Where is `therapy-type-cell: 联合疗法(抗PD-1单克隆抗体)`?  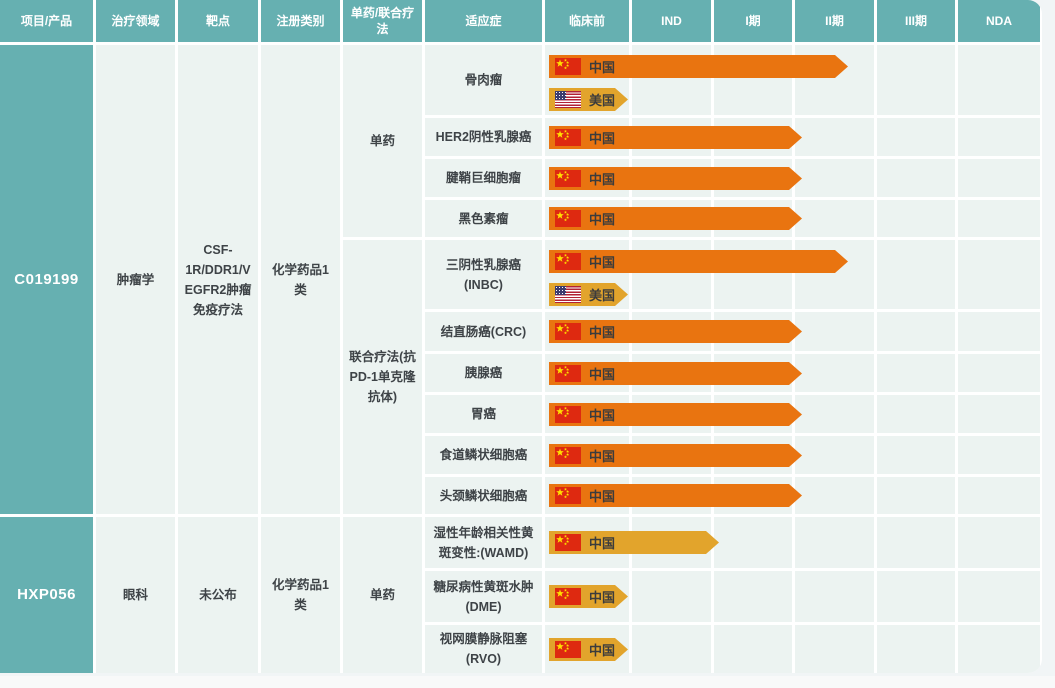
therapy-type-cell: 联合疗法(抗PD-1单克隆抗体) is located at coordinates (382, 377).